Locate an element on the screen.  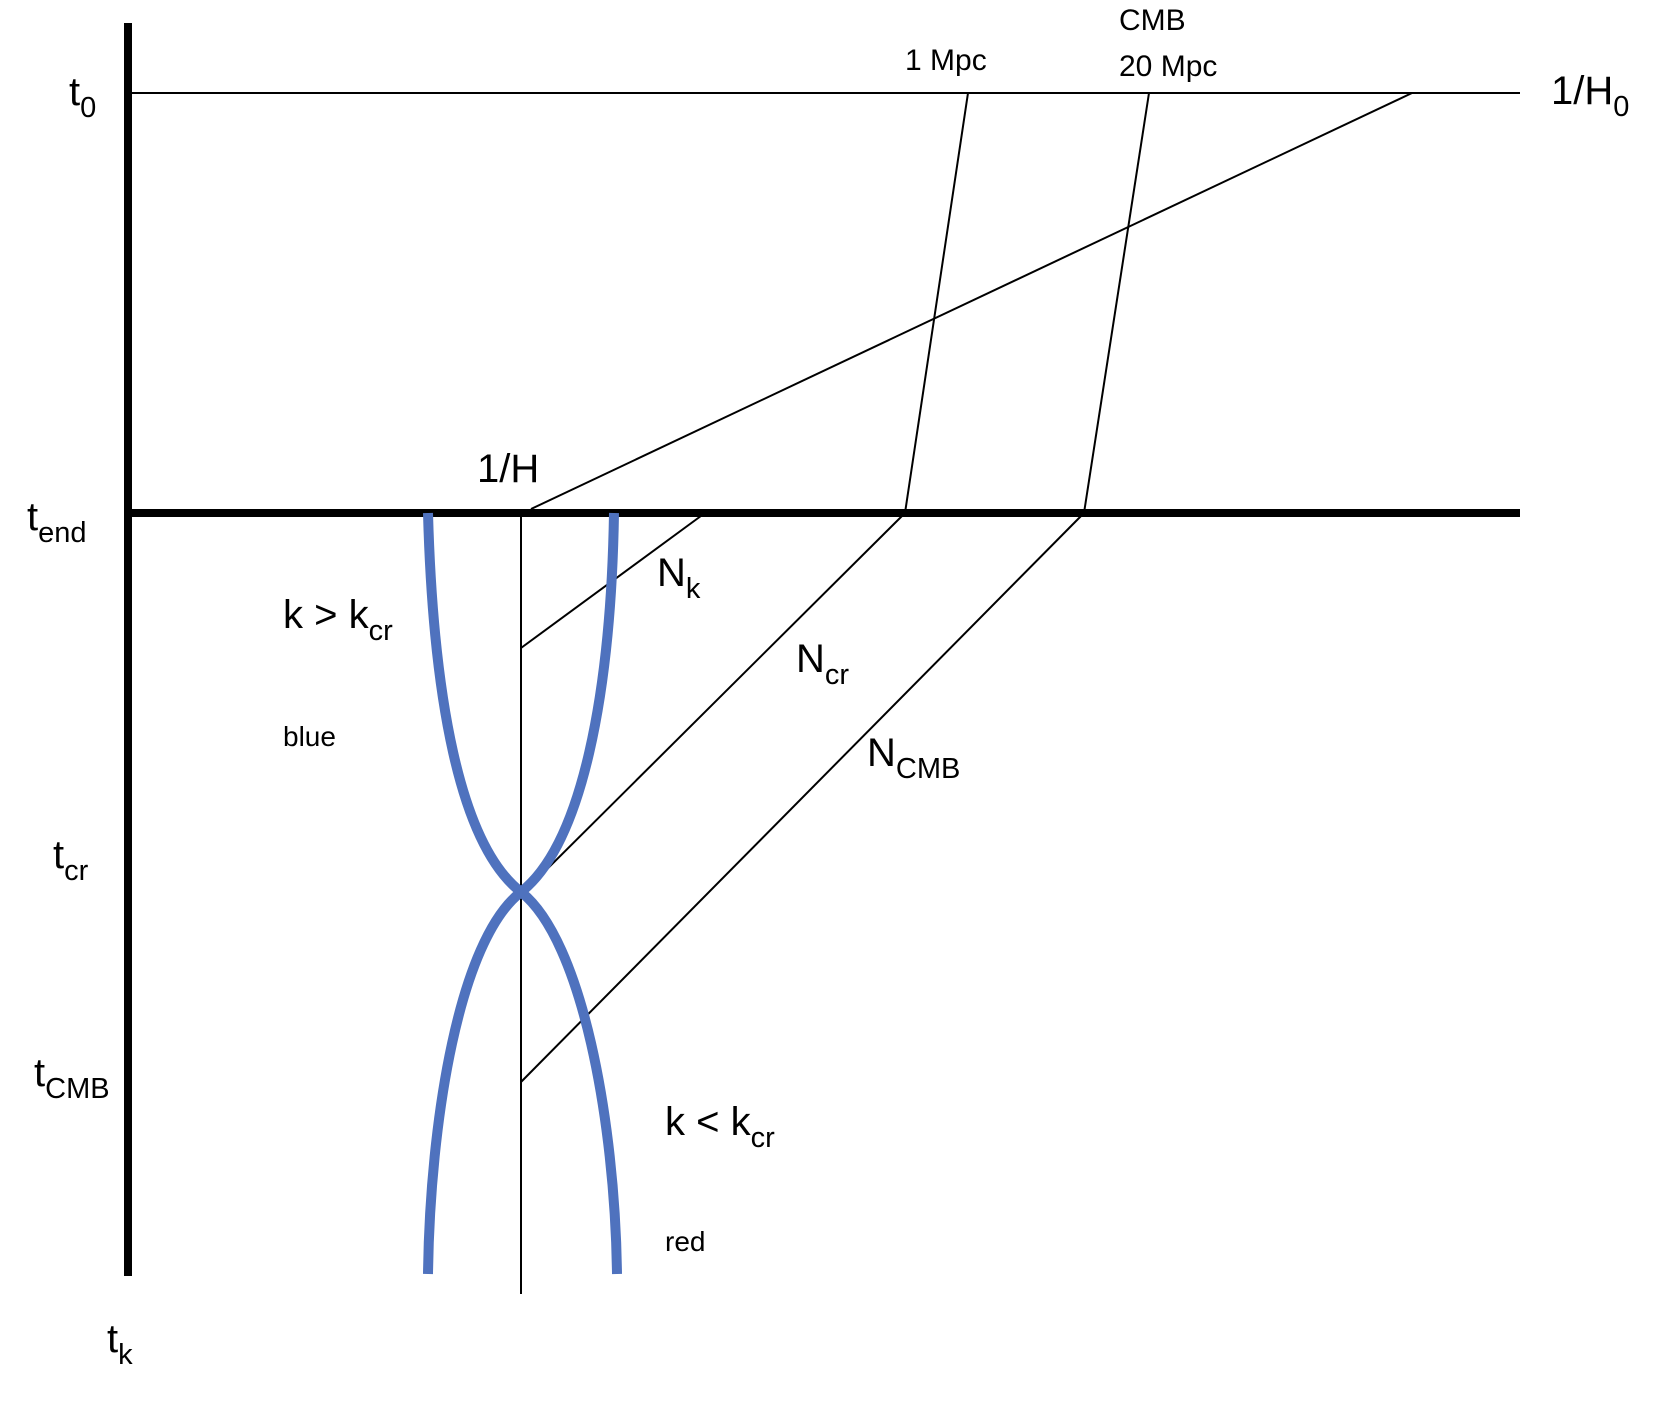
label: NCMB is located at coordinates (913, 758).